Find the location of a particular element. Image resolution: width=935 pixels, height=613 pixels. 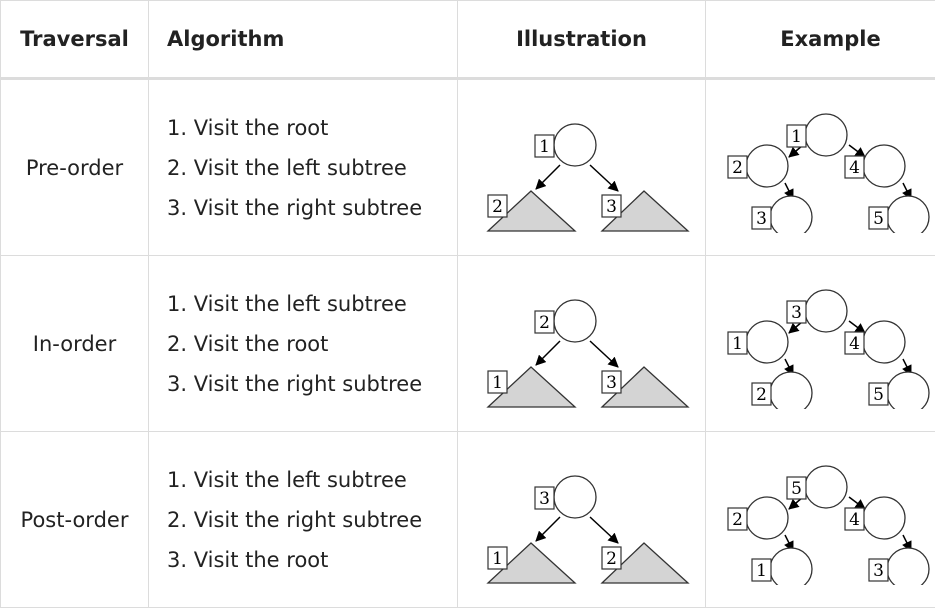

example-cell: 1 2 4 3 5 is located at coordinates (820, 167).